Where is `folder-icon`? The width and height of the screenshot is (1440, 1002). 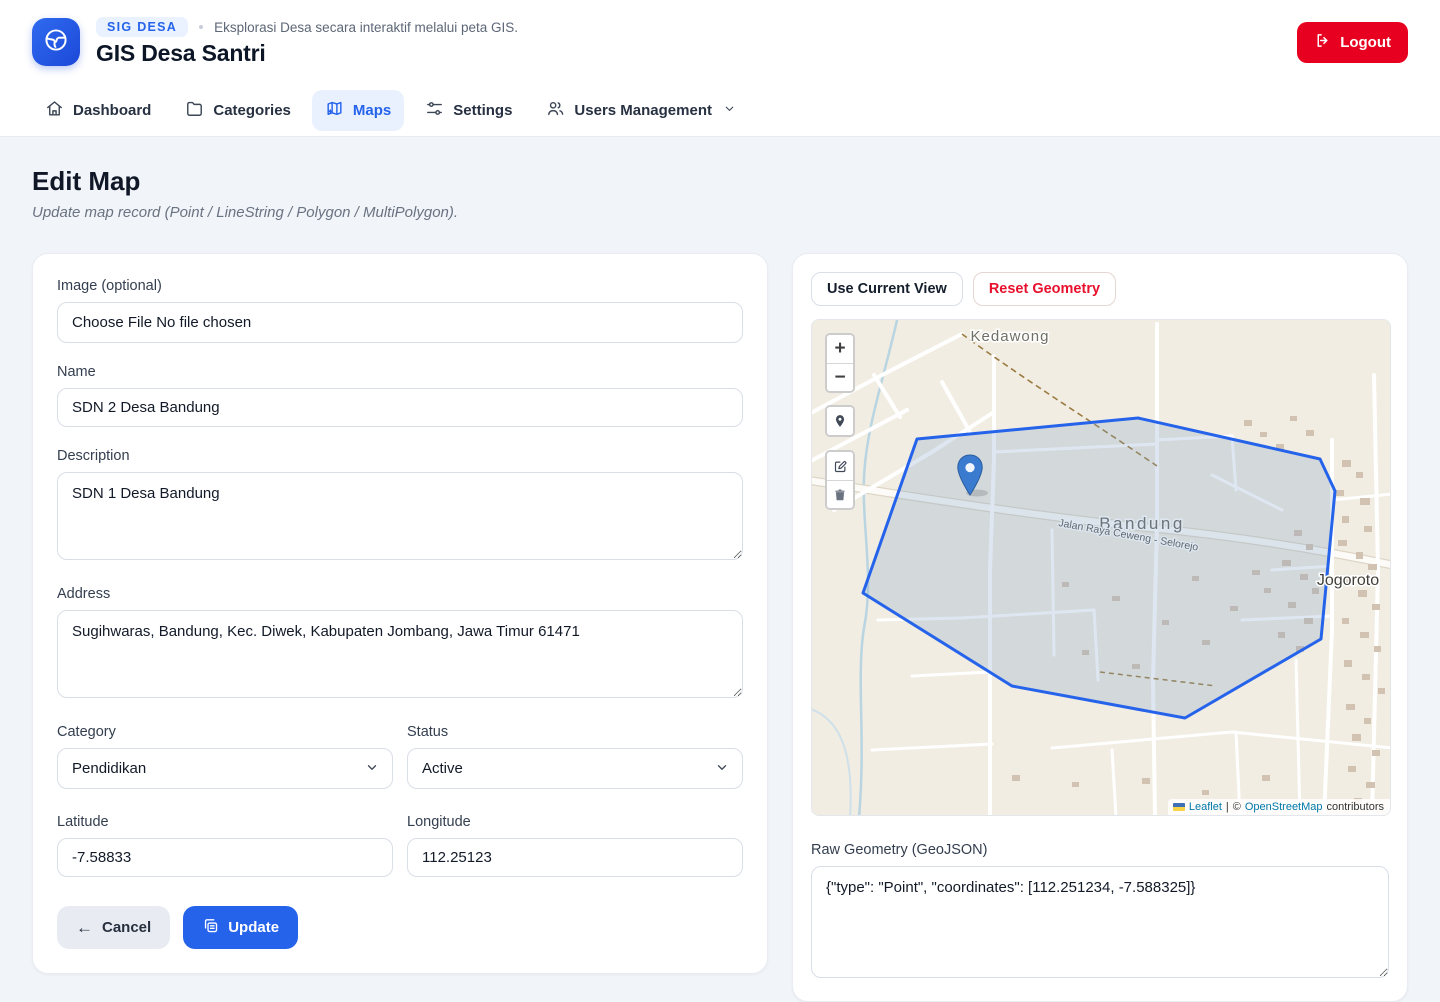
folder-icon is located at coordinates (194, 110).